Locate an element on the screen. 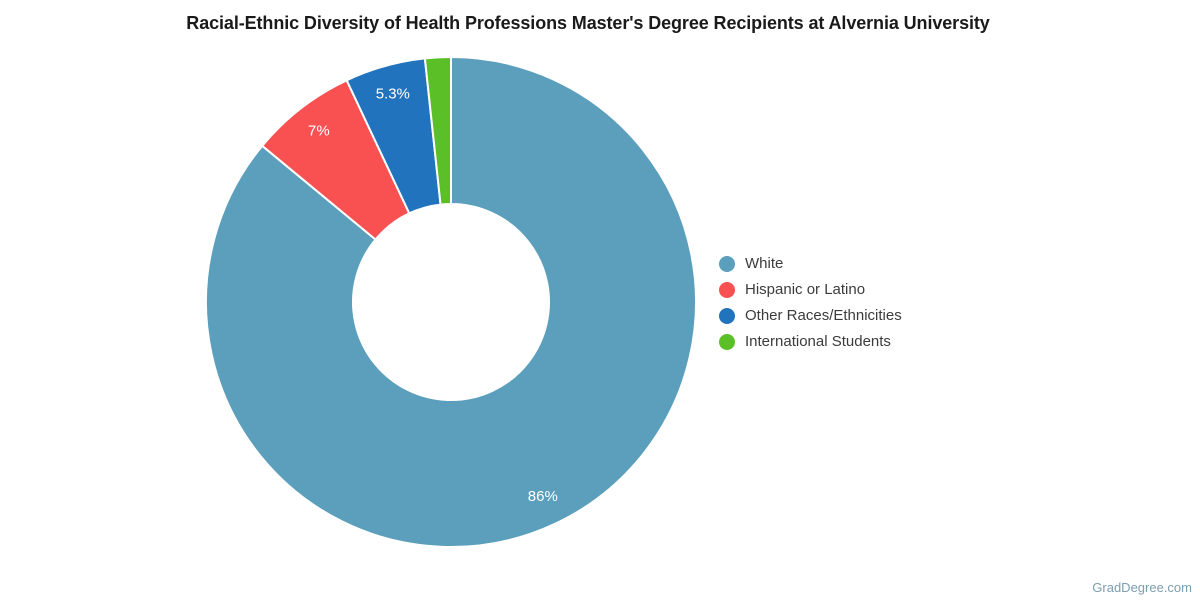  slice-data-label: 5.3% is located at coordinates (393, 93).